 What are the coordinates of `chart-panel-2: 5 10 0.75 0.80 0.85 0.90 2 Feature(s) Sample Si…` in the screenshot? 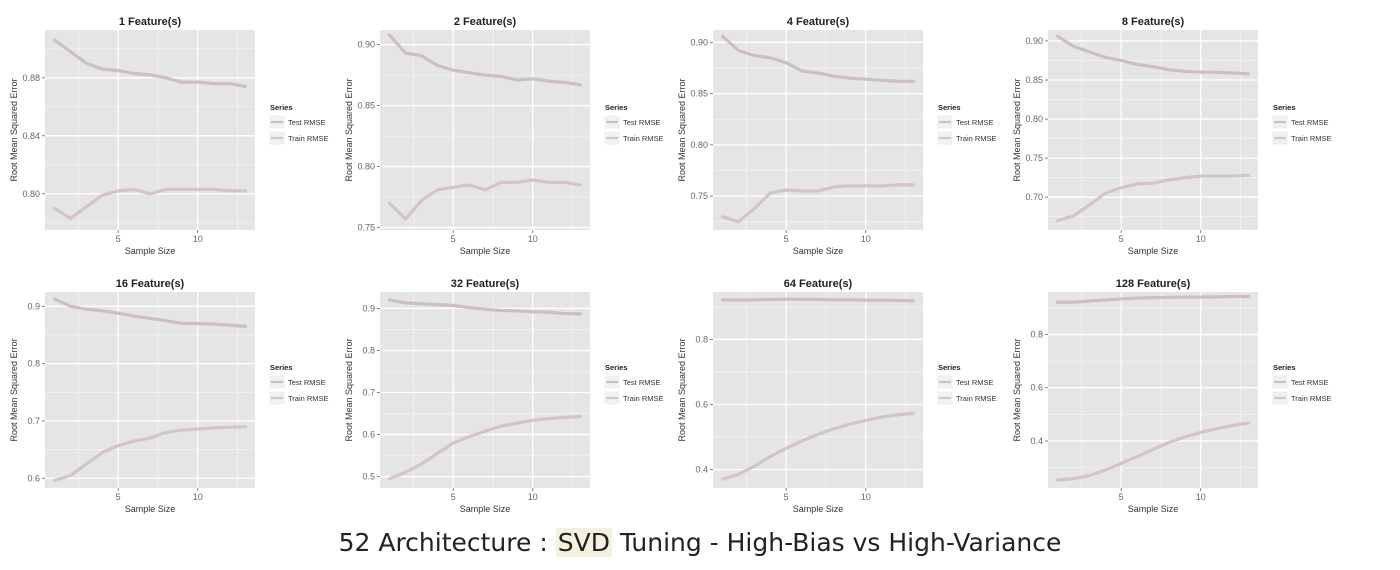 It's located at (504, 136).